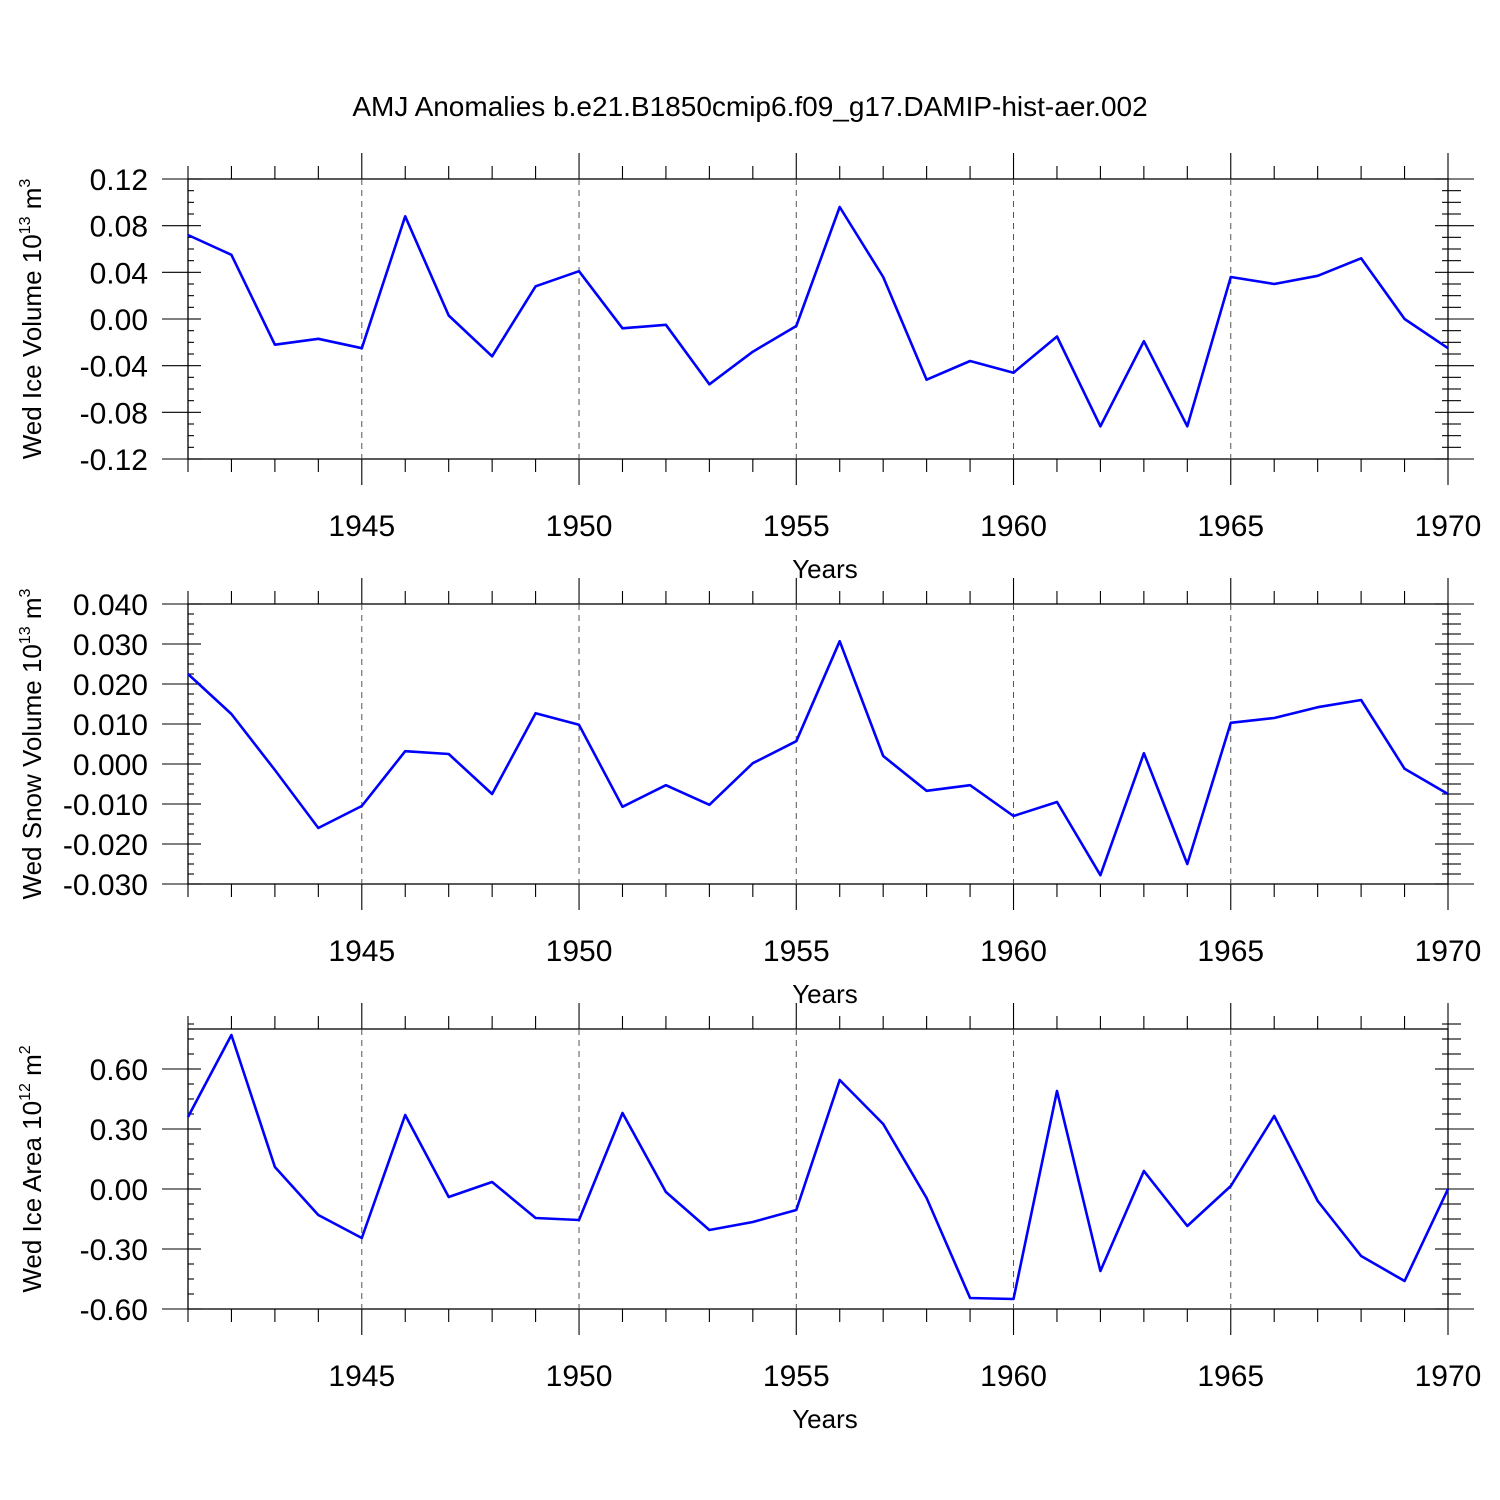 Image resolution: width=1500 pixels, height=1500 pixels. I want to click on y-tick-label: 0.010, so click(110, 725).